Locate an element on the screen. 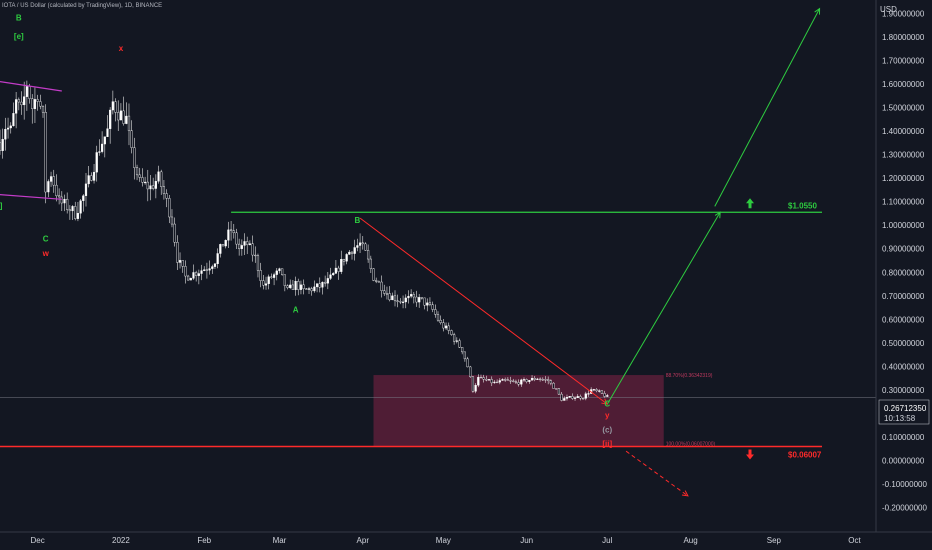 The image size is (932, 550). x-tick-label: 2022 is located at coordinates (121, 540).